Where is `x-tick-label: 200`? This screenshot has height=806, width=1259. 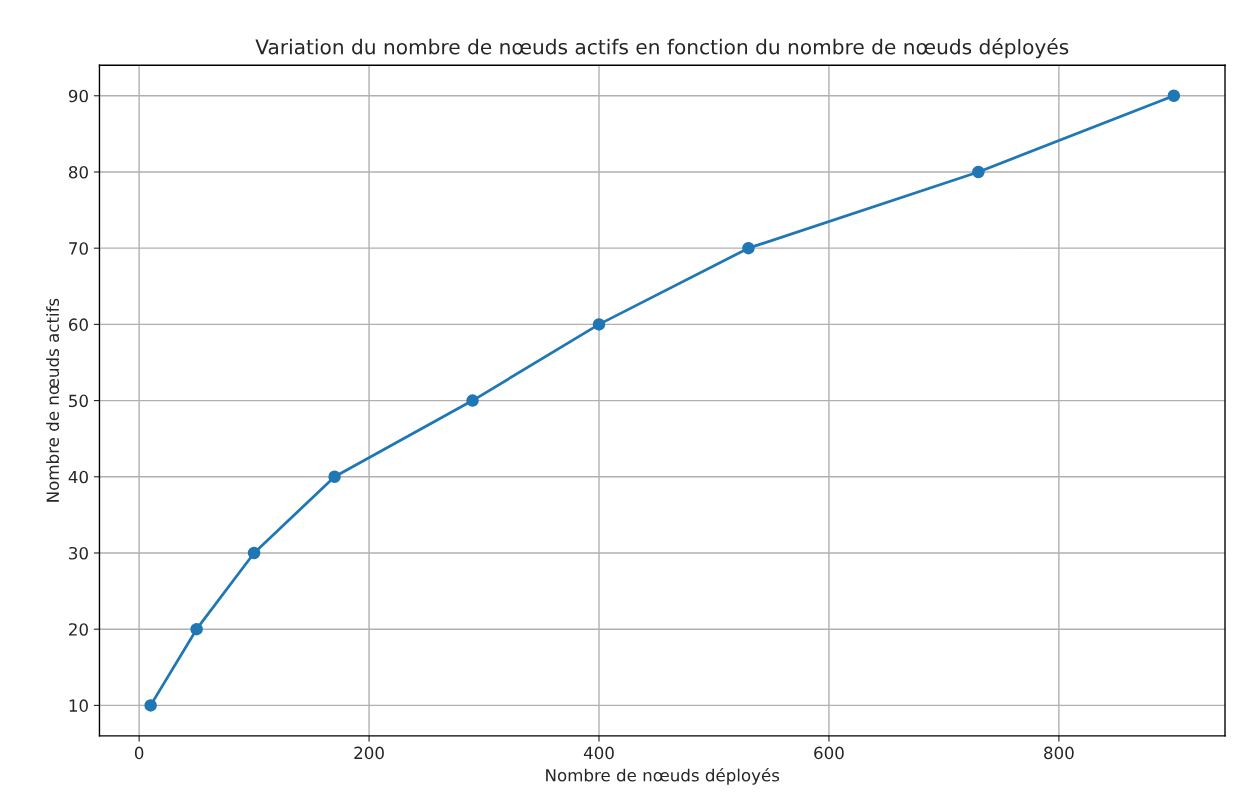
x-tick-label: 200 is located at coordinates (369, 753).